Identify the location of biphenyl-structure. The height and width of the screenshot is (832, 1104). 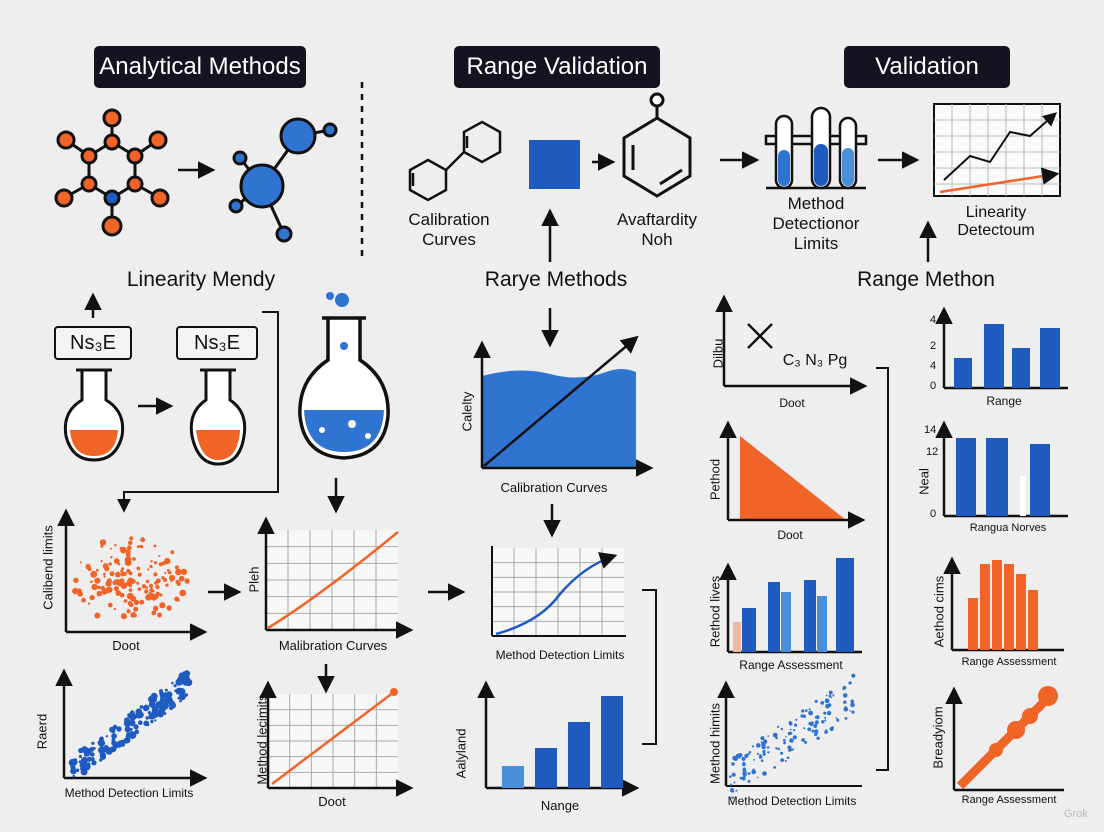
(455, 161).